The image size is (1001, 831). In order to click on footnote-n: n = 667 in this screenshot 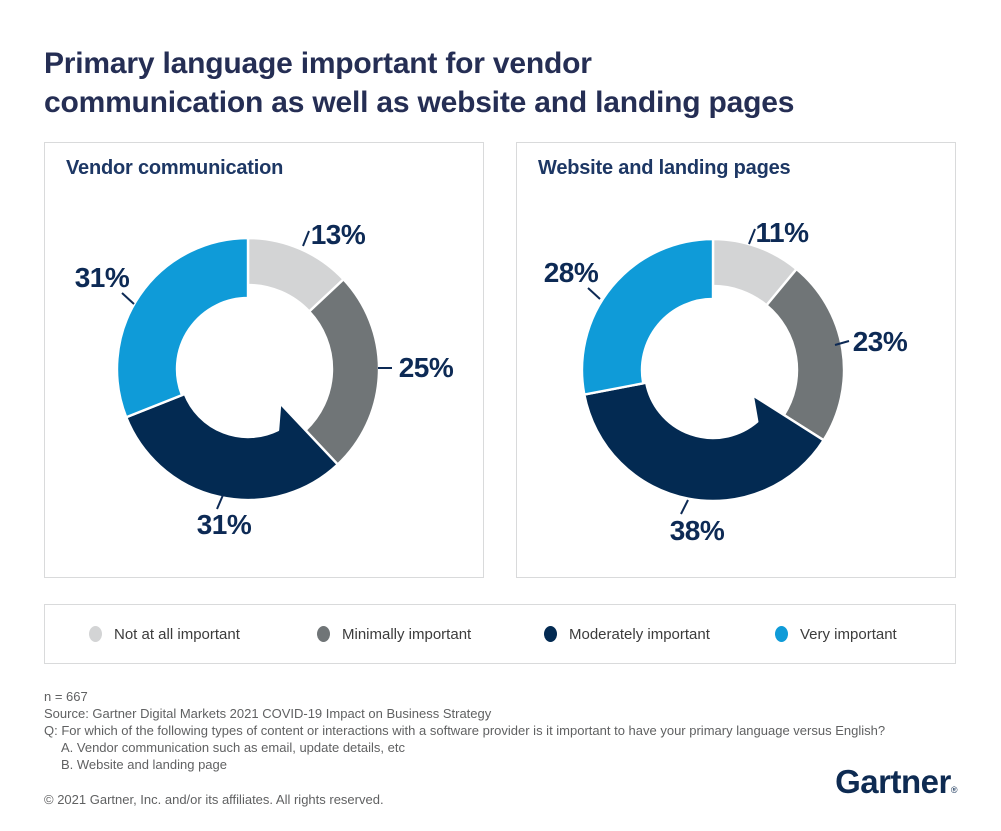, I will do `click(66, 696)`.